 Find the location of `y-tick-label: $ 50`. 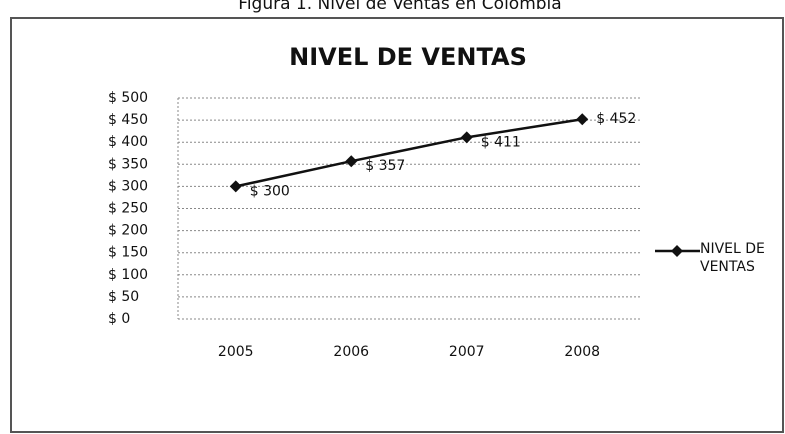

y-tick-label: $ 50 is located at coordinates (123, 297).